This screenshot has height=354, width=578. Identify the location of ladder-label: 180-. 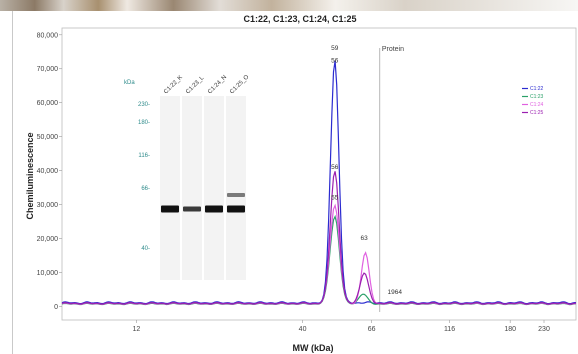
(144, 123).